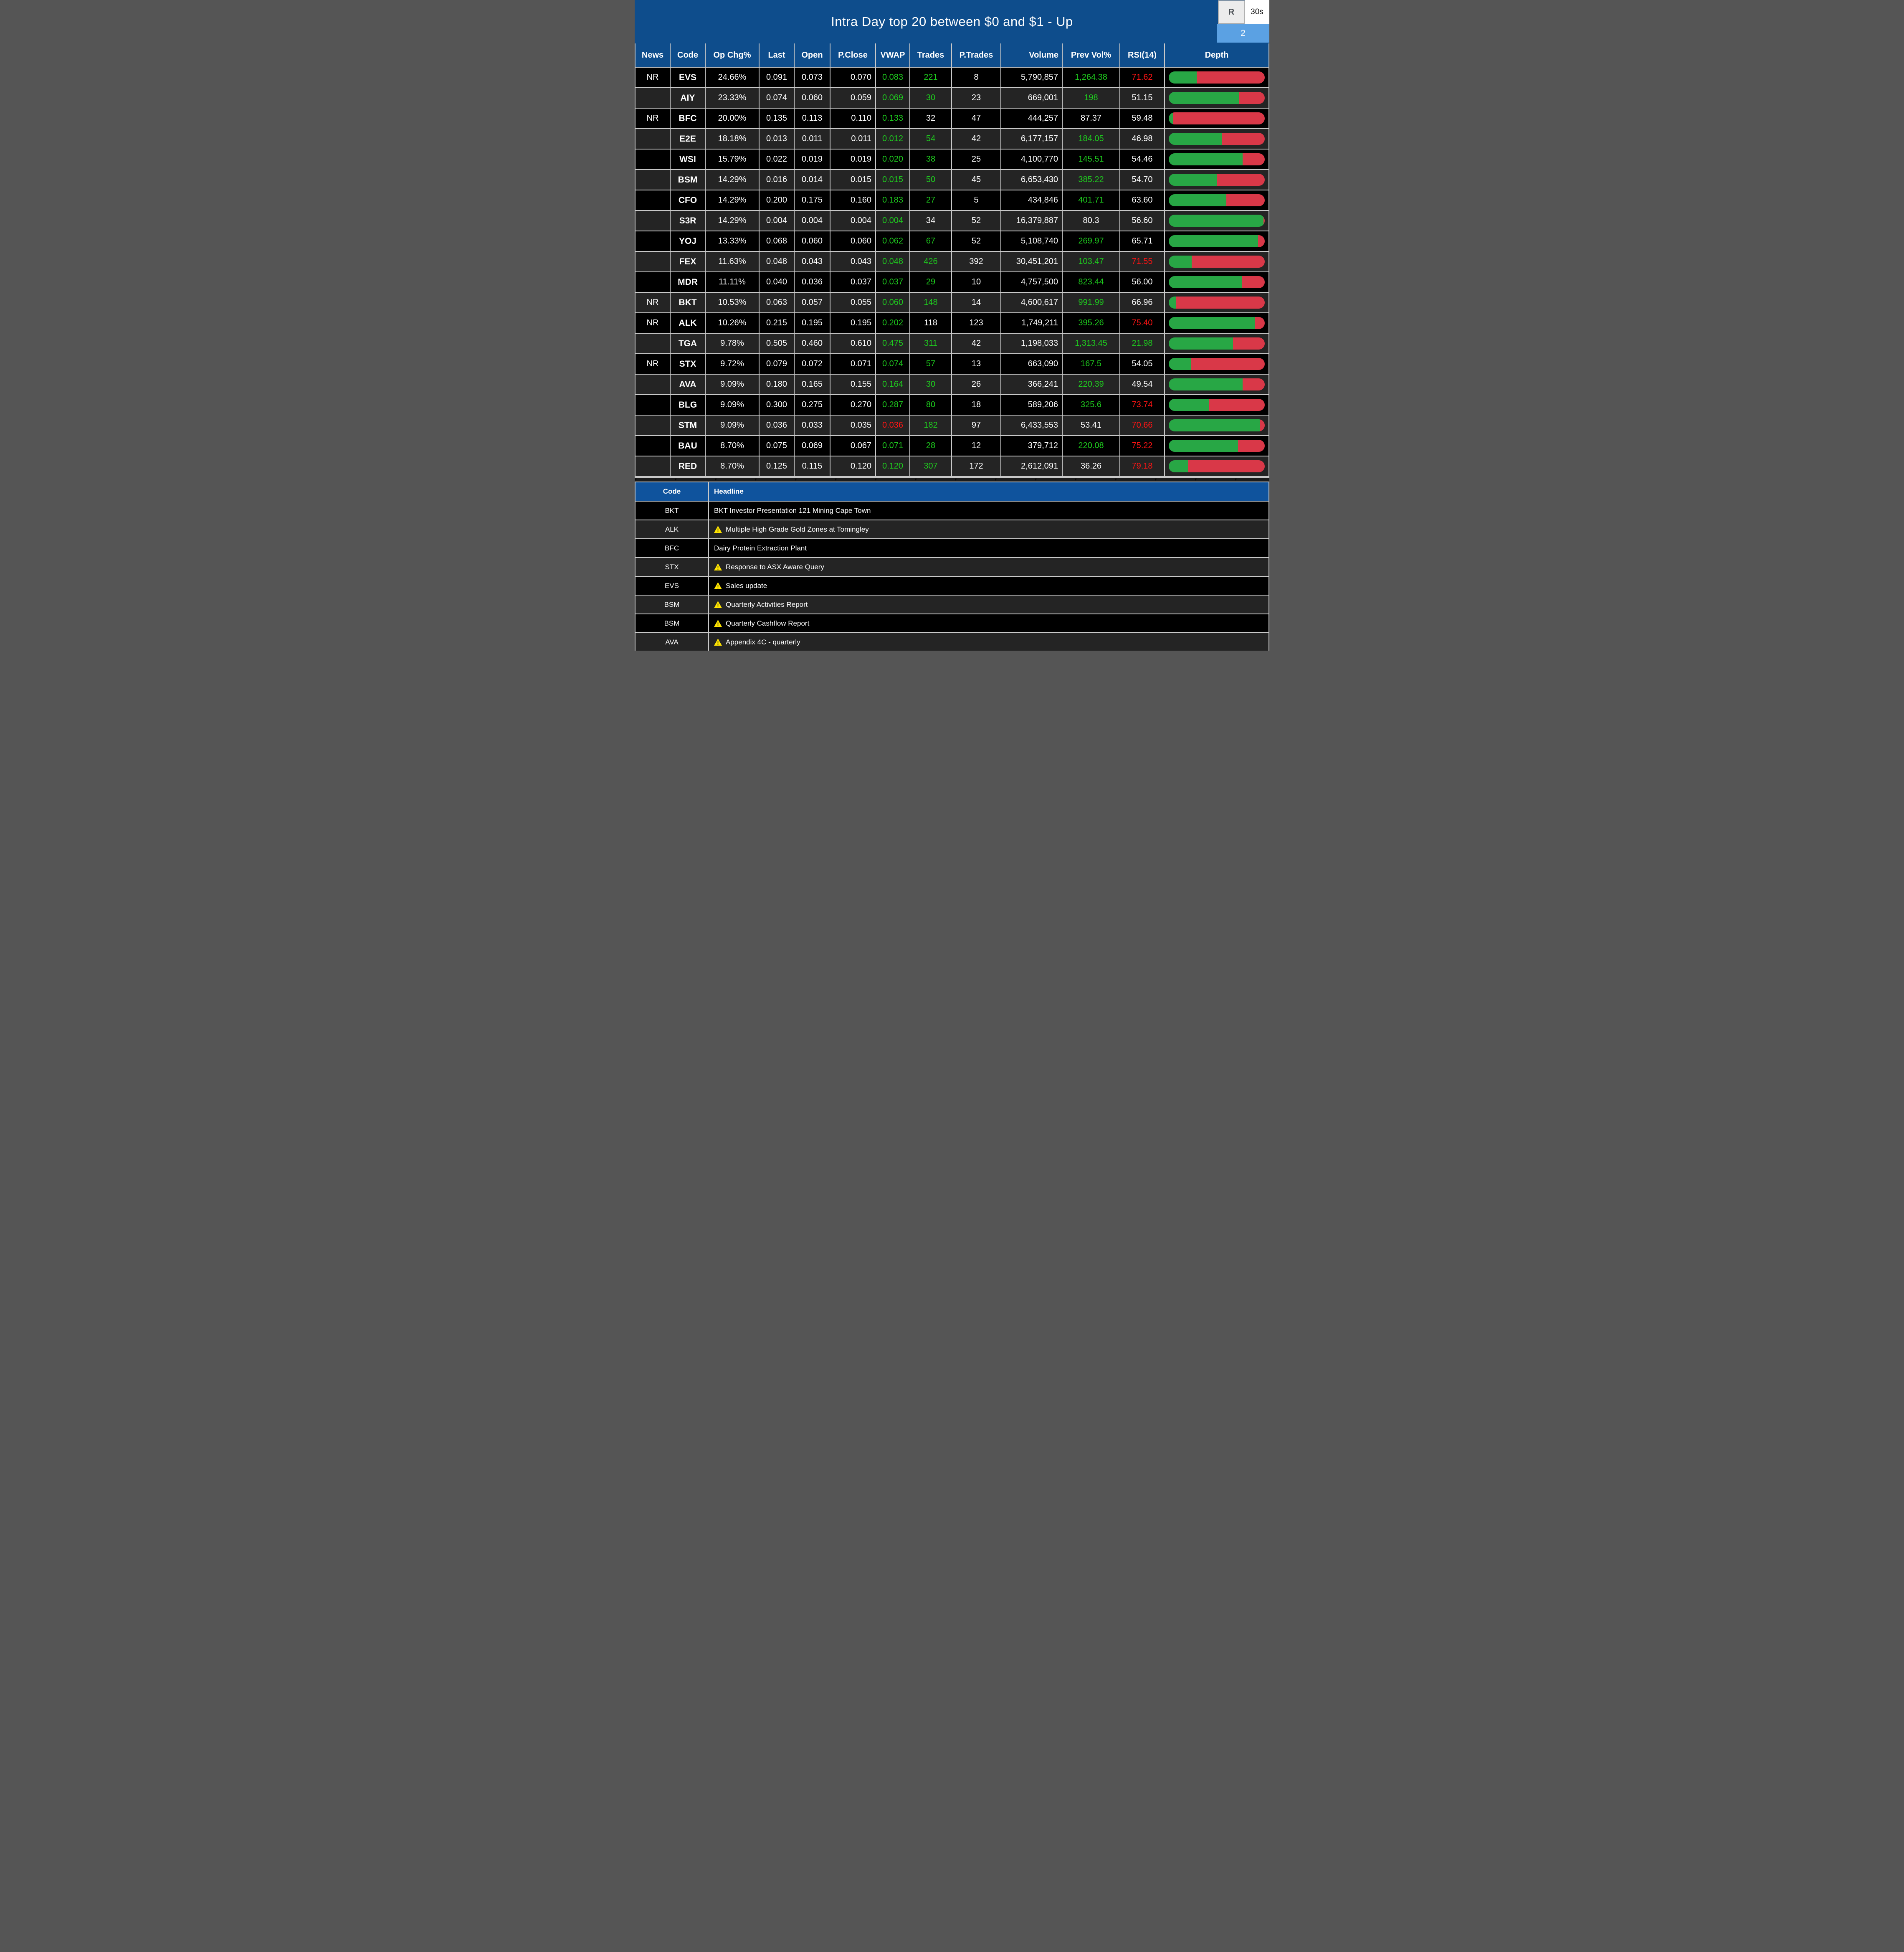 This screenshot has height=1952, width=1904. Describe the element at coordinates (813, 405) in the screenshot. I see `open-price: 0.275` at that location.